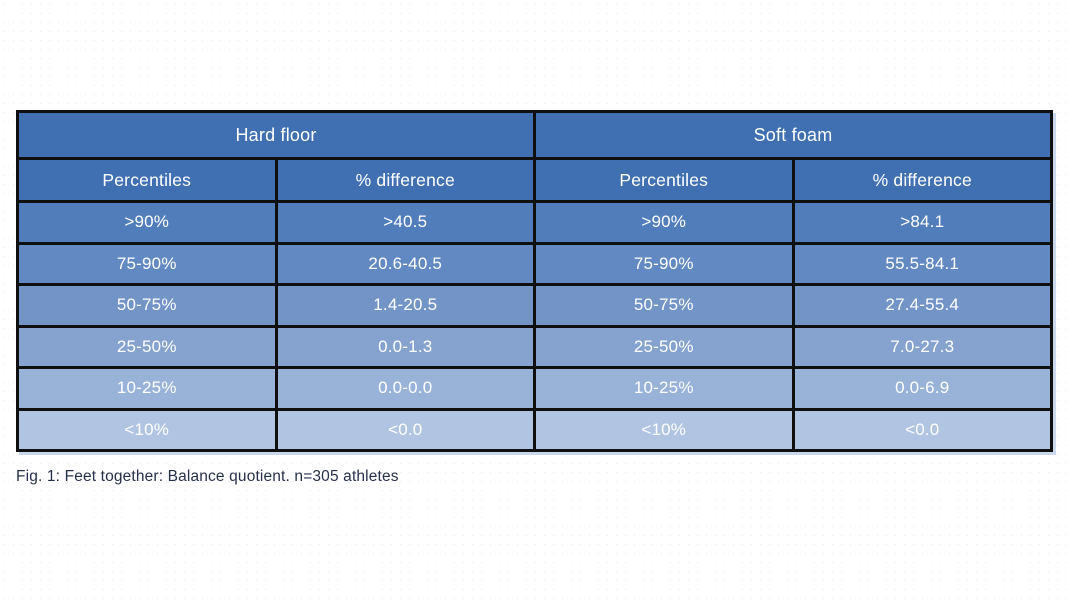 This screenshot has width=1068, height=601. I want to click on column-header-hard-difference: % difference, so click(405, 180).